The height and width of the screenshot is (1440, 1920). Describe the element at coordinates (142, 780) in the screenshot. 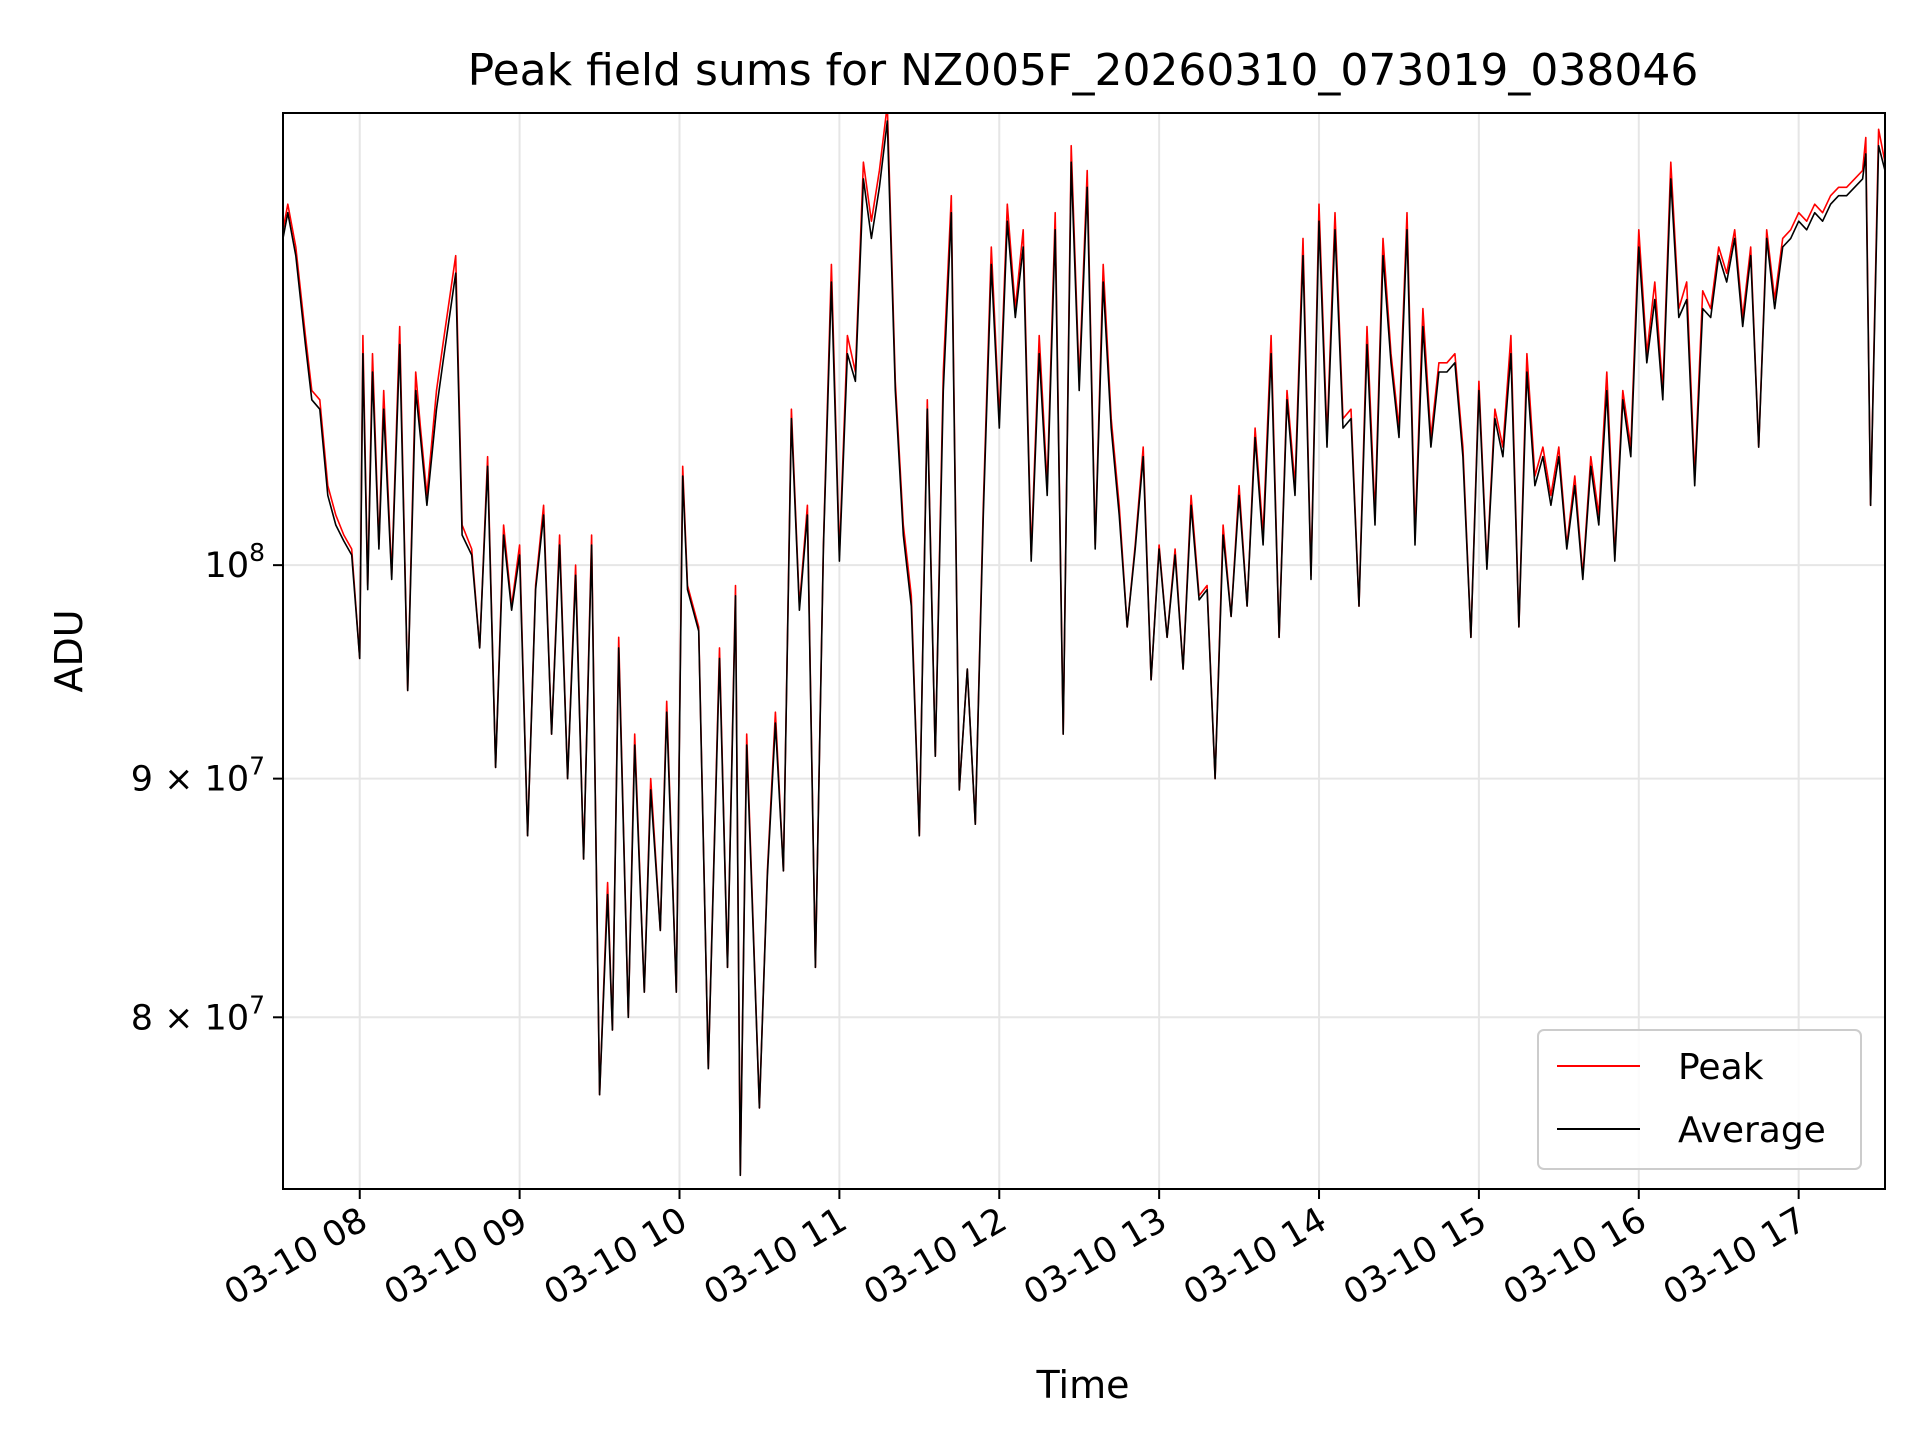

I see `y-tick-mantissa: 9` at that location.